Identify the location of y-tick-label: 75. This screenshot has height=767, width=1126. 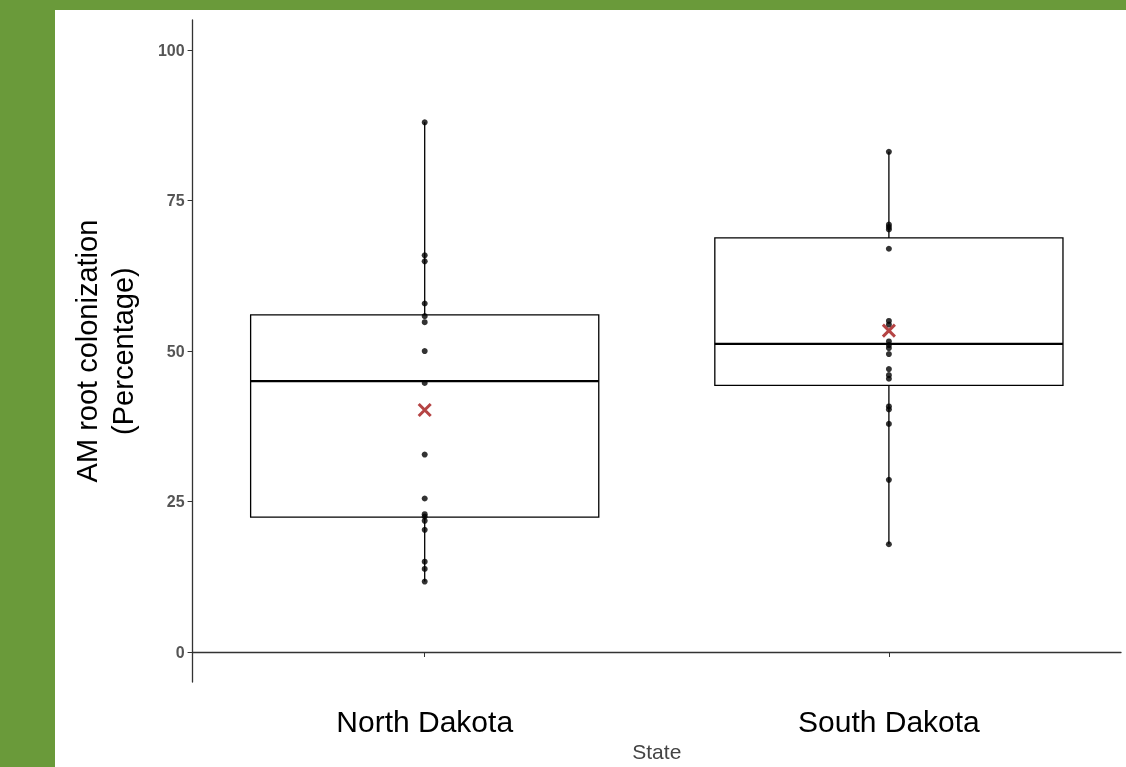
(175, 201).